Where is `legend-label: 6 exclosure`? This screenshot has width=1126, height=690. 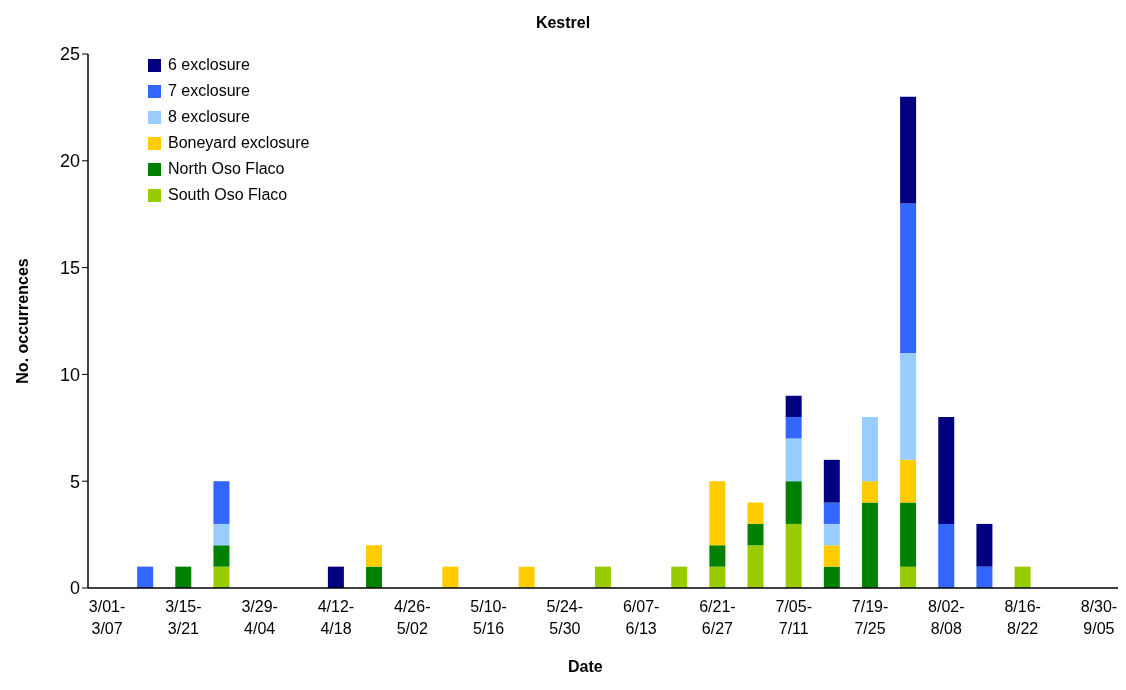 legend-label: 6 exclosure is located at coordinates (209, 65).